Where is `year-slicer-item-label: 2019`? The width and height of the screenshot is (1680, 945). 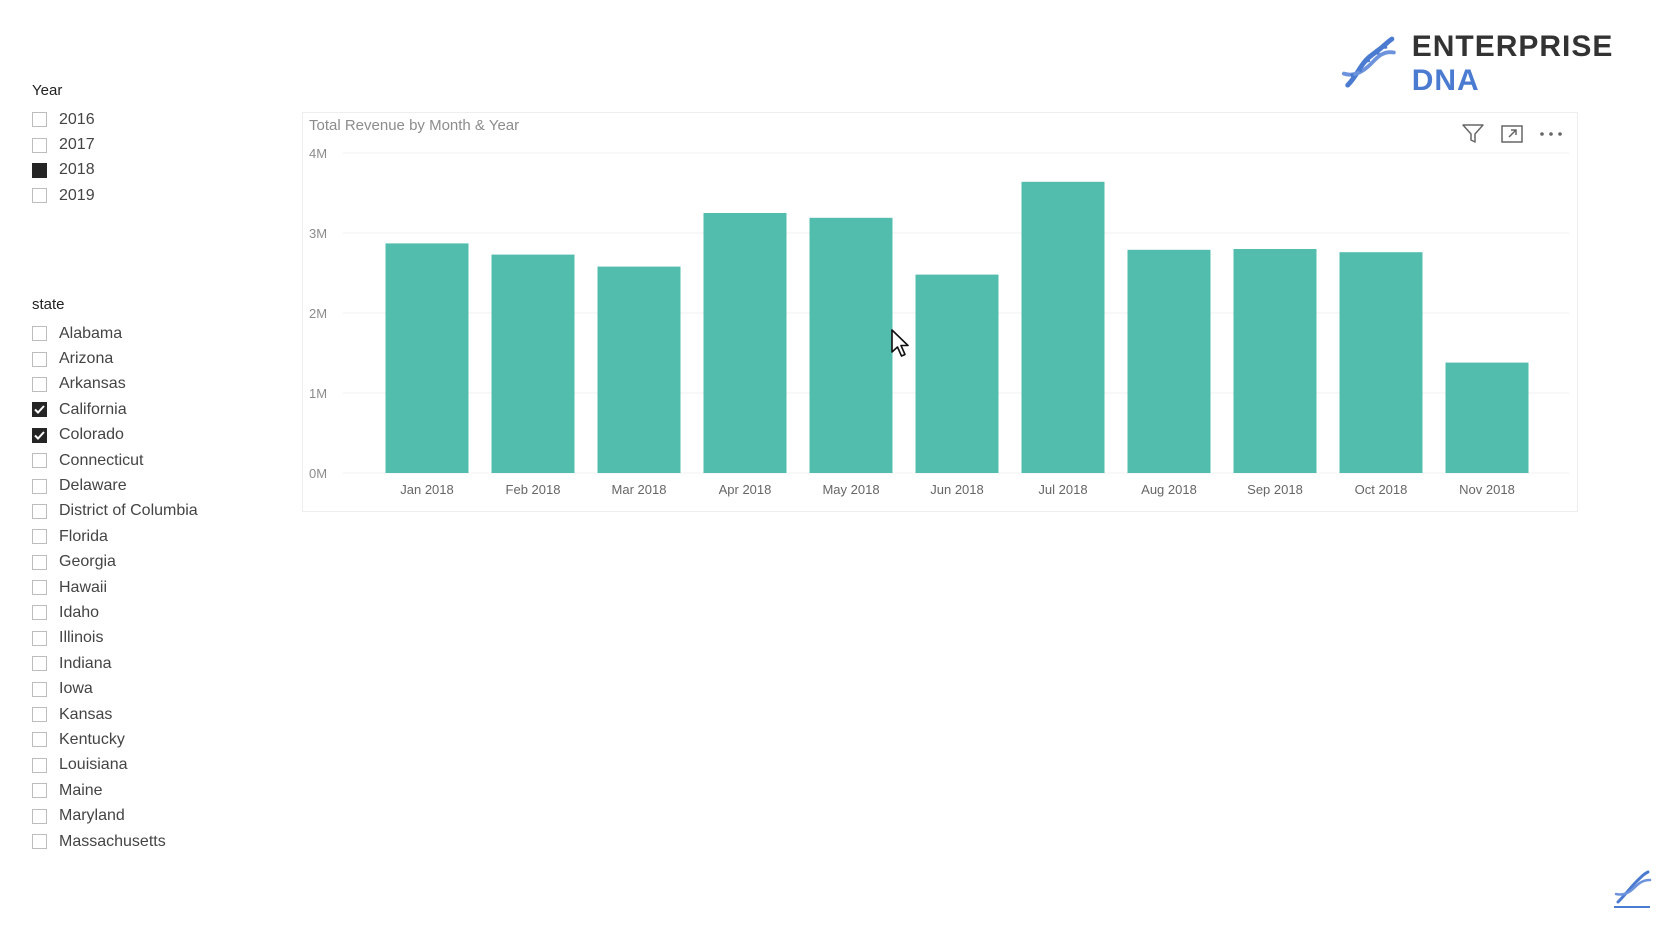 year-slicer-item-label: 2019 is located at coordinates (77, 195).